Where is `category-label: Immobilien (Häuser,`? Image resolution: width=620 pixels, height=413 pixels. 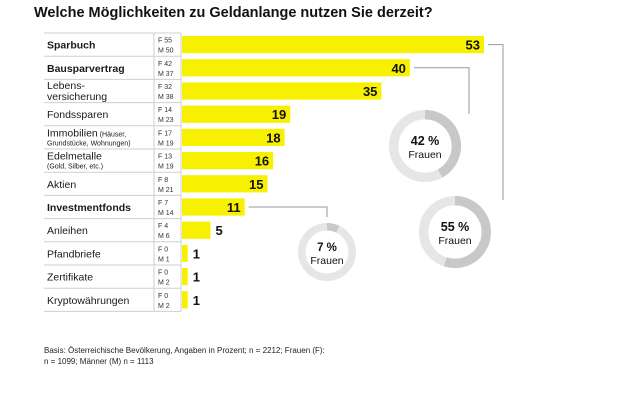
category-label: Immobilien (Häuser, is located at coordinates (86, 133).